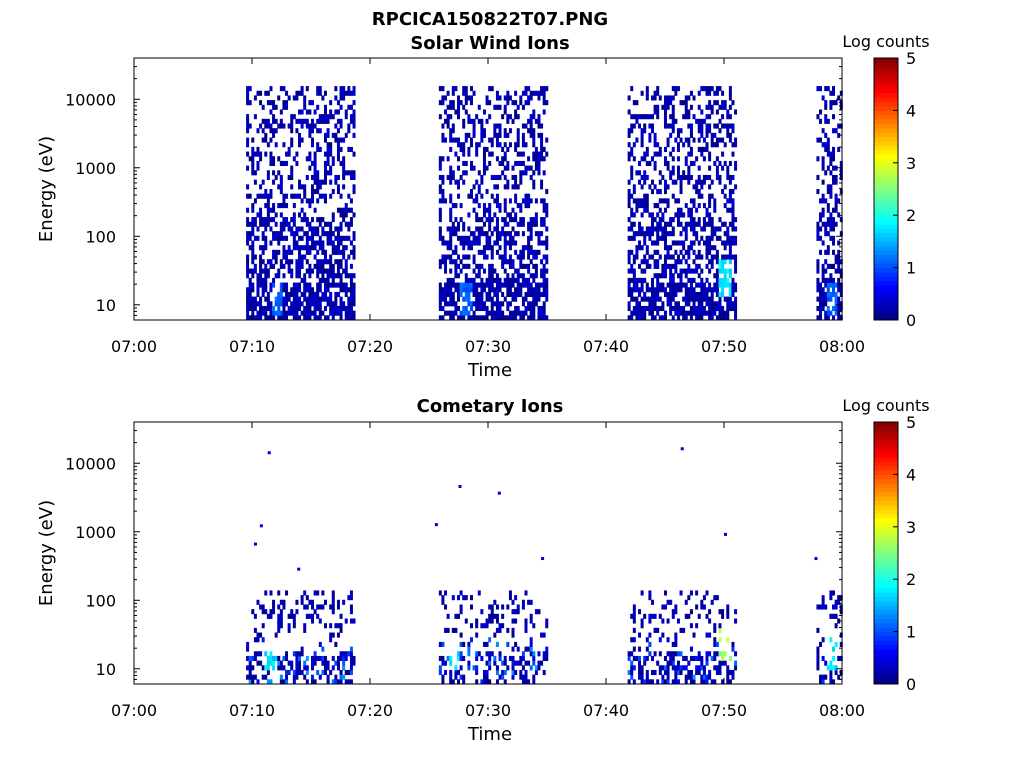 The image size is (1024, 768). What do you see at coordinates (489, 734) in the screenshot?
I see `cometary-x-label: Time` at bounding box center [489, 734].